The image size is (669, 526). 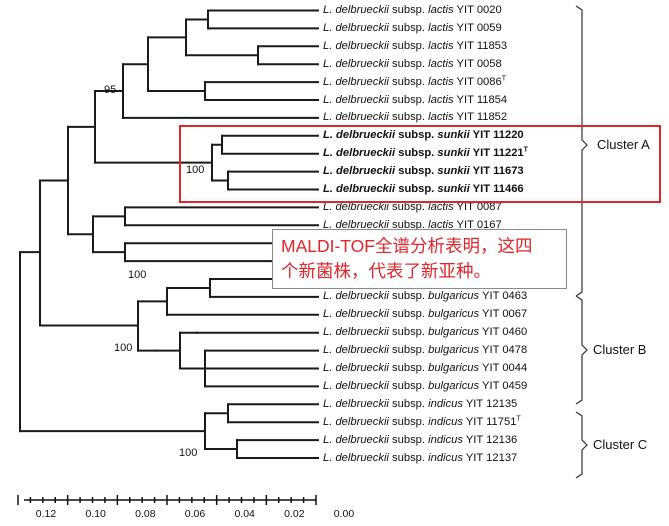 I want to click on cluster-a-label: Cluster A, so click(x=623, y=144).